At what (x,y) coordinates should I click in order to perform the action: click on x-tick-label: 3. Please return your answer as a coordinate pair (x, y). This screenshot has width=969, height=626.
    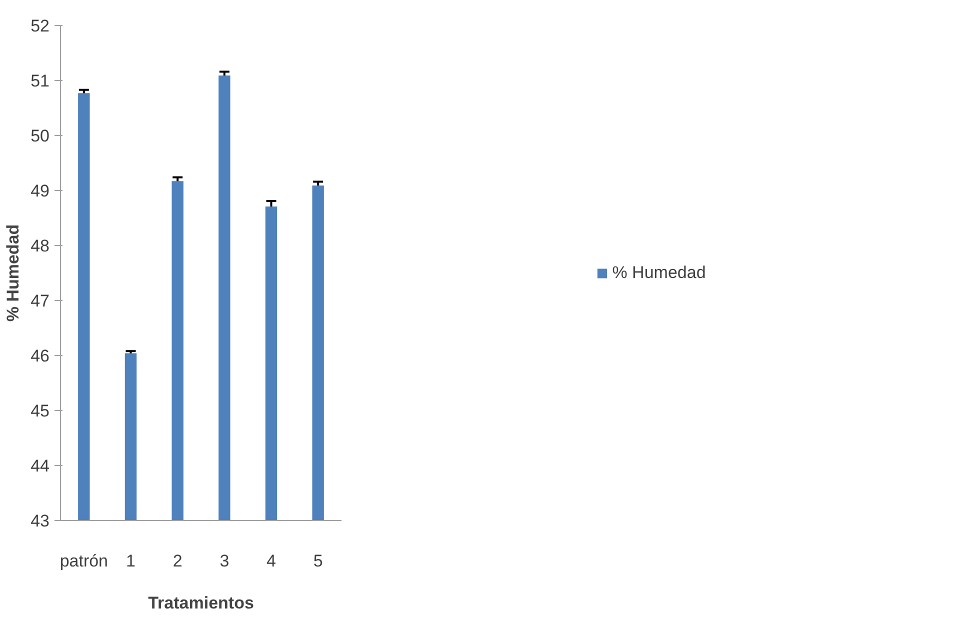
    Looking at the image, I should click on (225, 561).